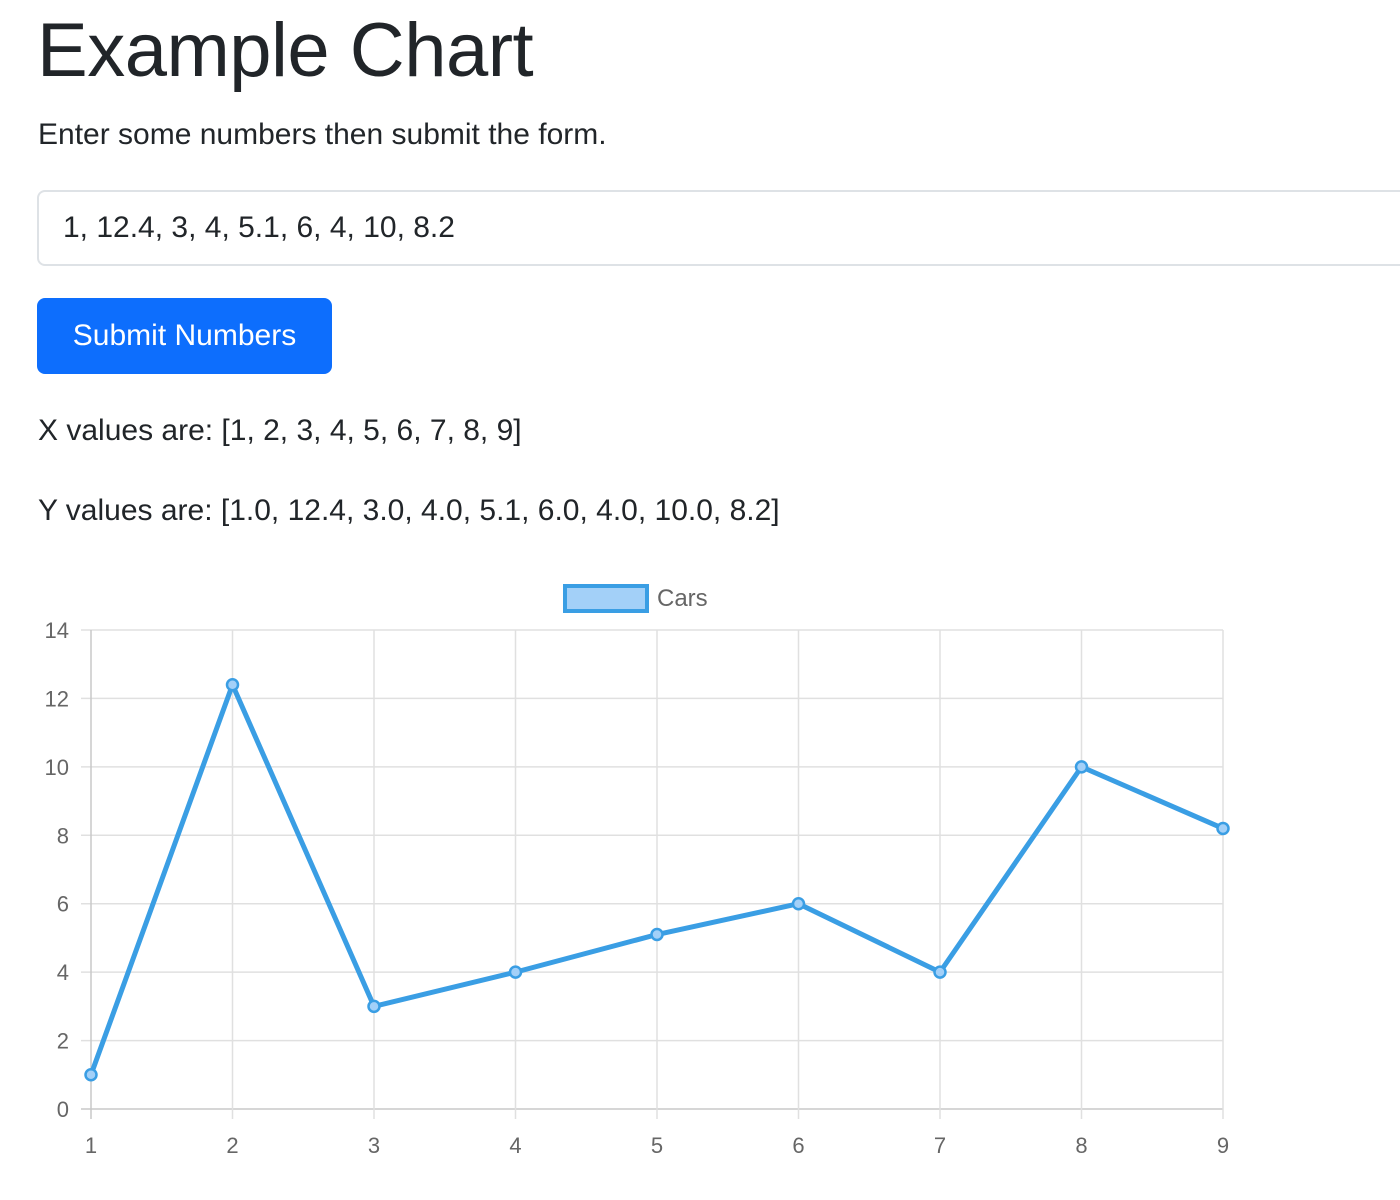 This screenshot has height=1200, width=1400. What do you see at coordinates (322, 134) in the screenshot?
I see `intro-text: Enter some numbers then submit the form.` at bounding box center [322, 134].